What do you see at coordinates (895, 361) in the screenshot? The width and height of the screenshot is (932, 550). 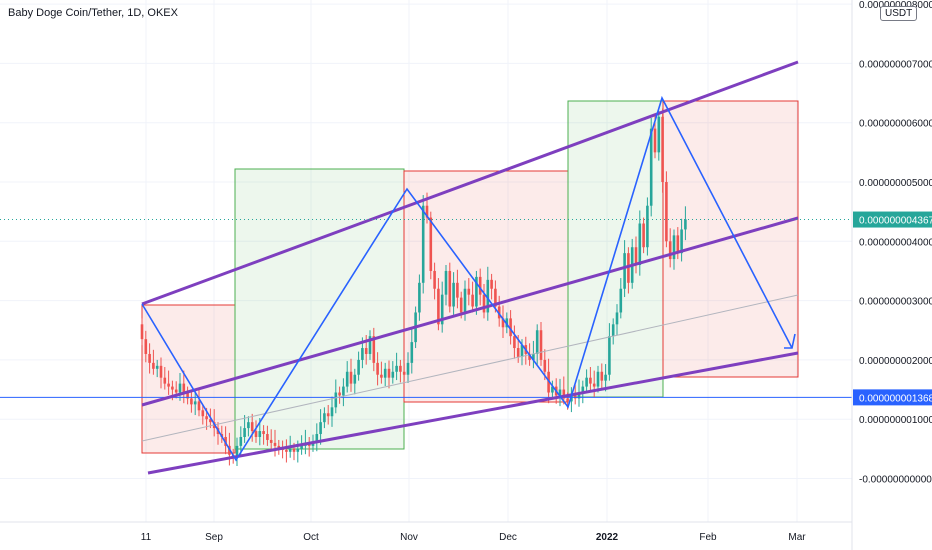 I see `y-tick-label: 0.000000002000` at bounding box center [895, 361].